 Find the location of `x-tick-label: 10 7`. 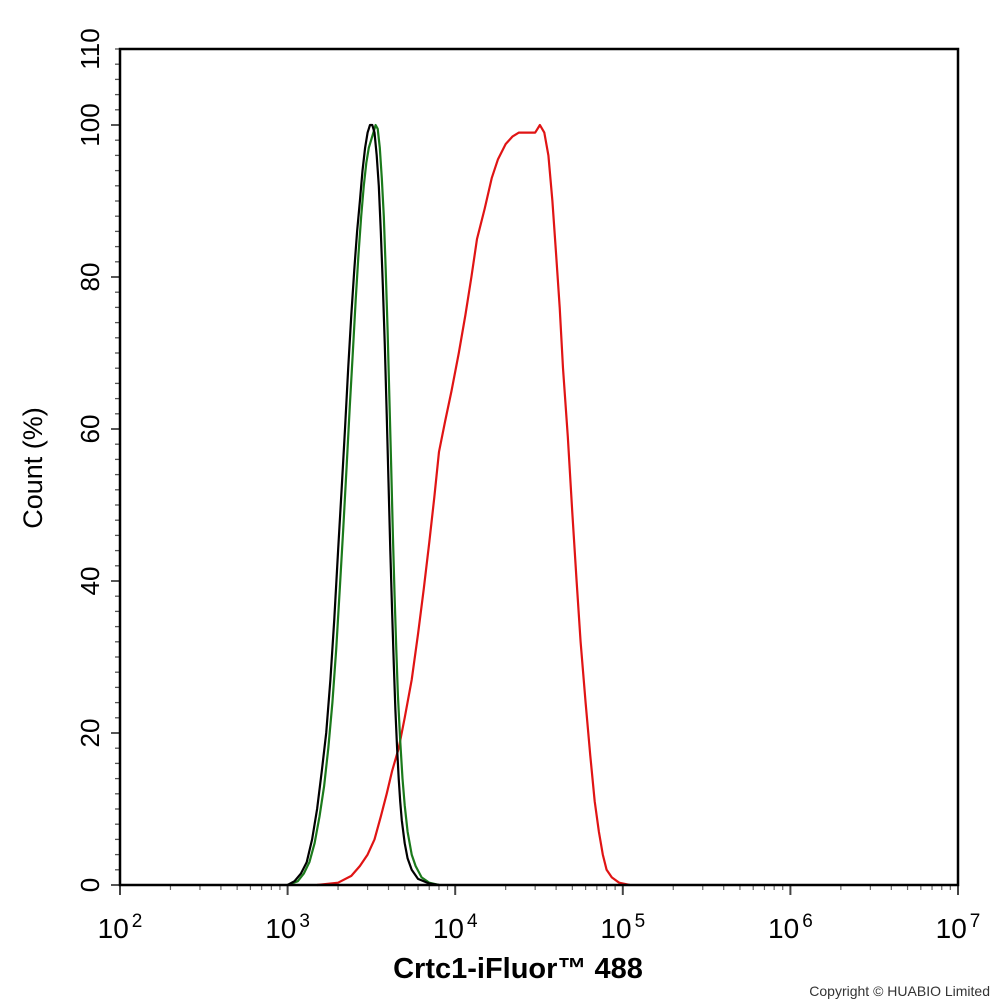

x-tick-label: 10 7 is located at coordinates (958, 927).